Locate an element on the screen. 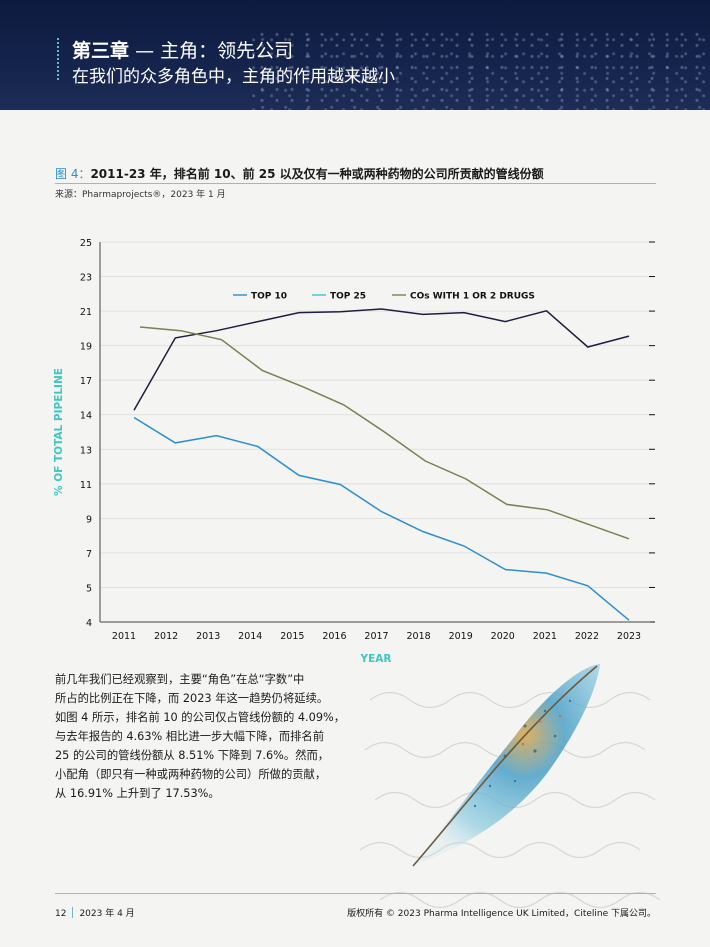 This screenshot has height=947, width=710. chapter-heading: 第三章 — 主角：领先公司 is located at coordinates (182, 49).